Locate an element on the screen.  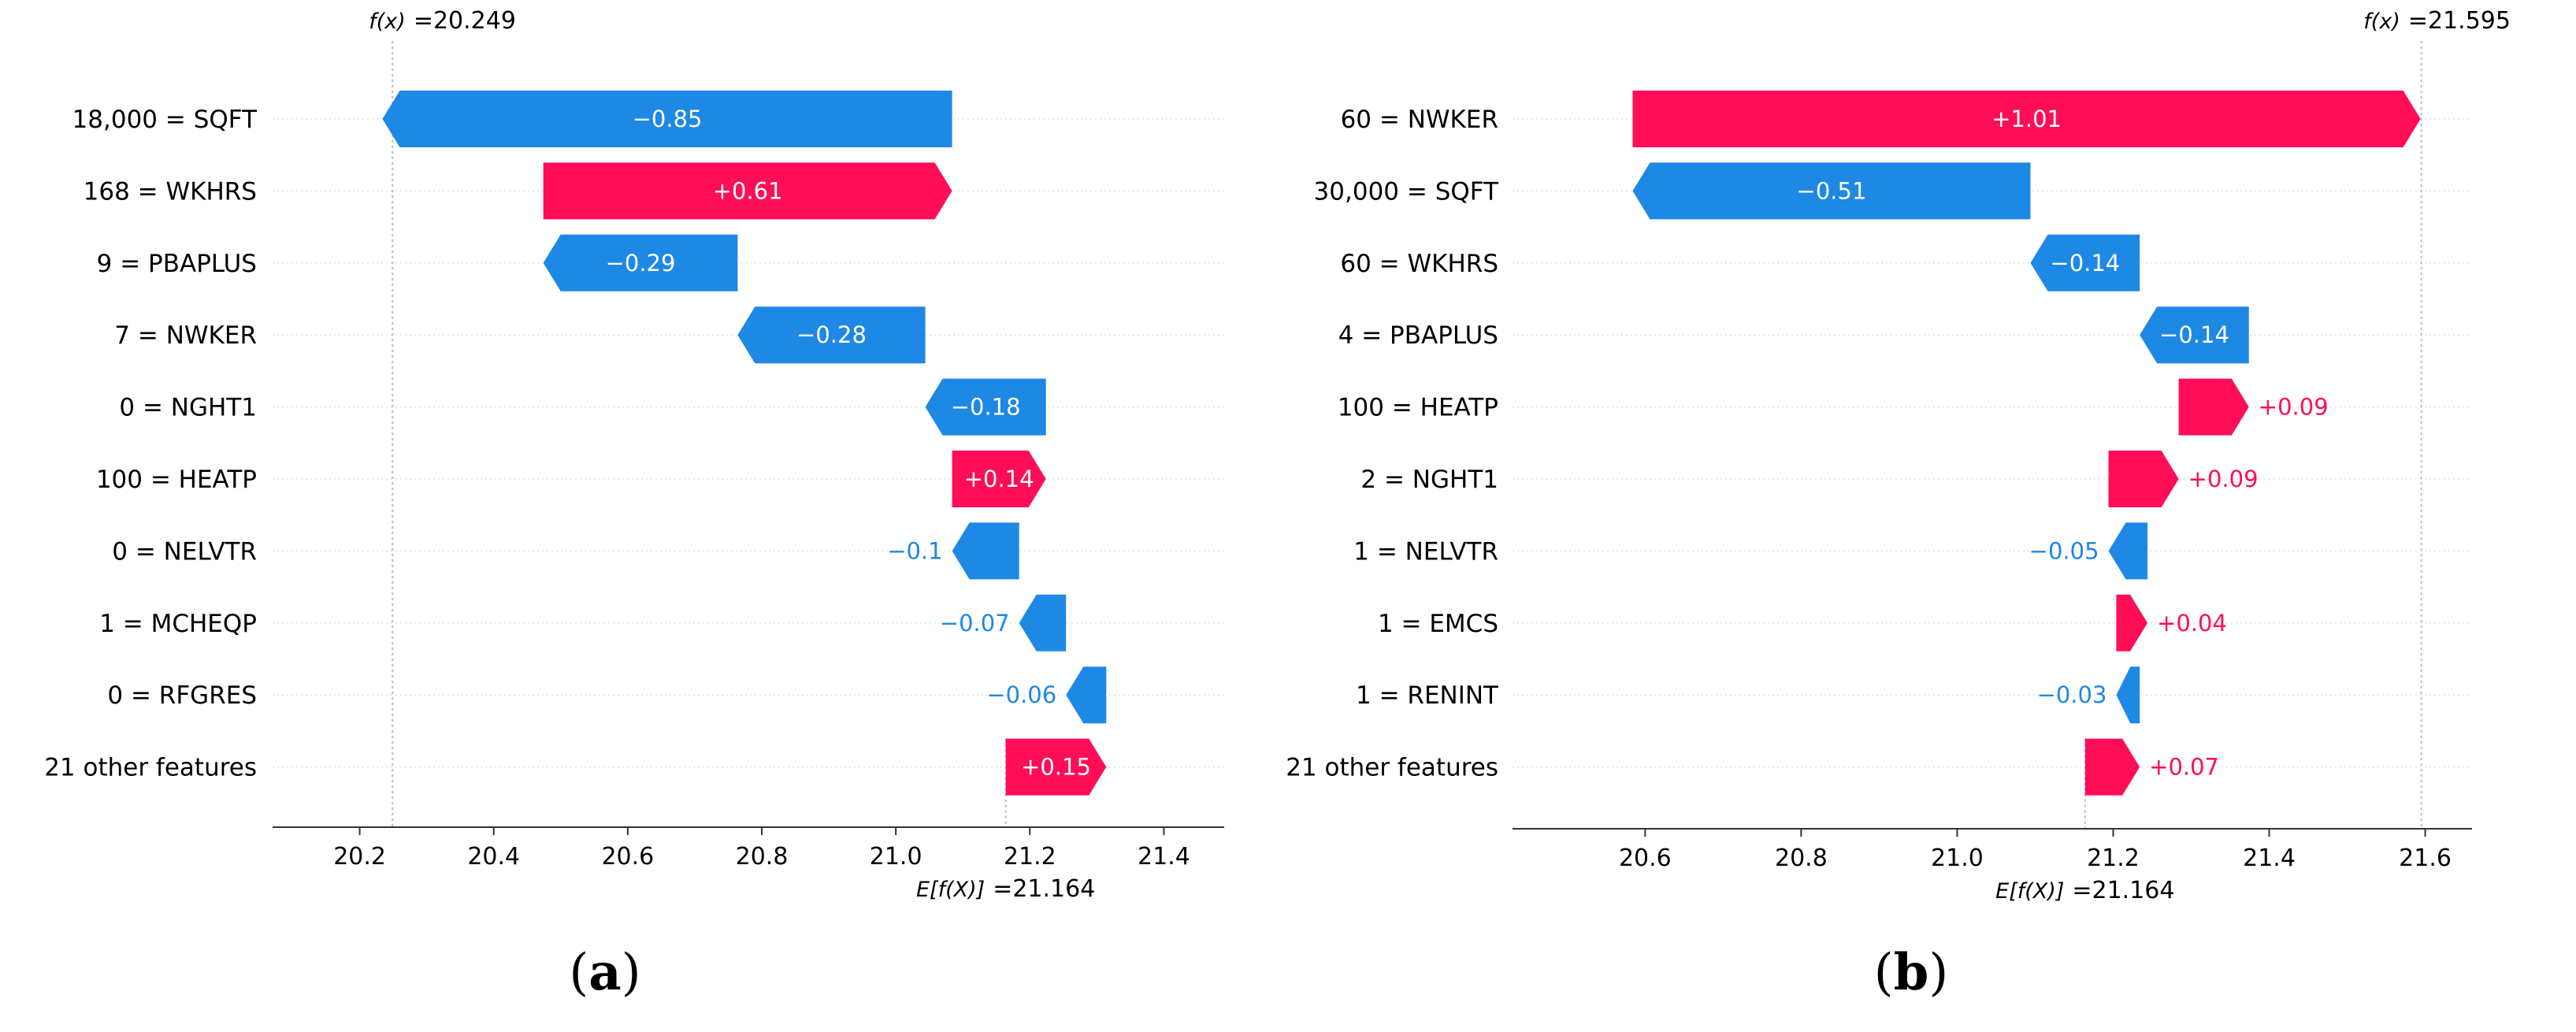
feature-label: 1 = EMCS is located at coordinates (1438, 624).